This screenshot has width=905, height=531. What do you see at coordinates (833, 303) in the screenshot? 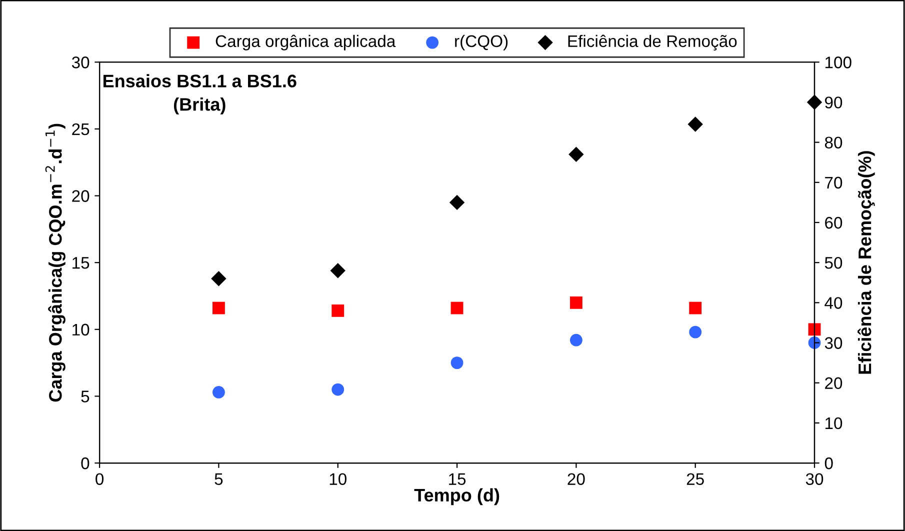
I see `y2-tick-label: 40` at bounding box center [833, 303].